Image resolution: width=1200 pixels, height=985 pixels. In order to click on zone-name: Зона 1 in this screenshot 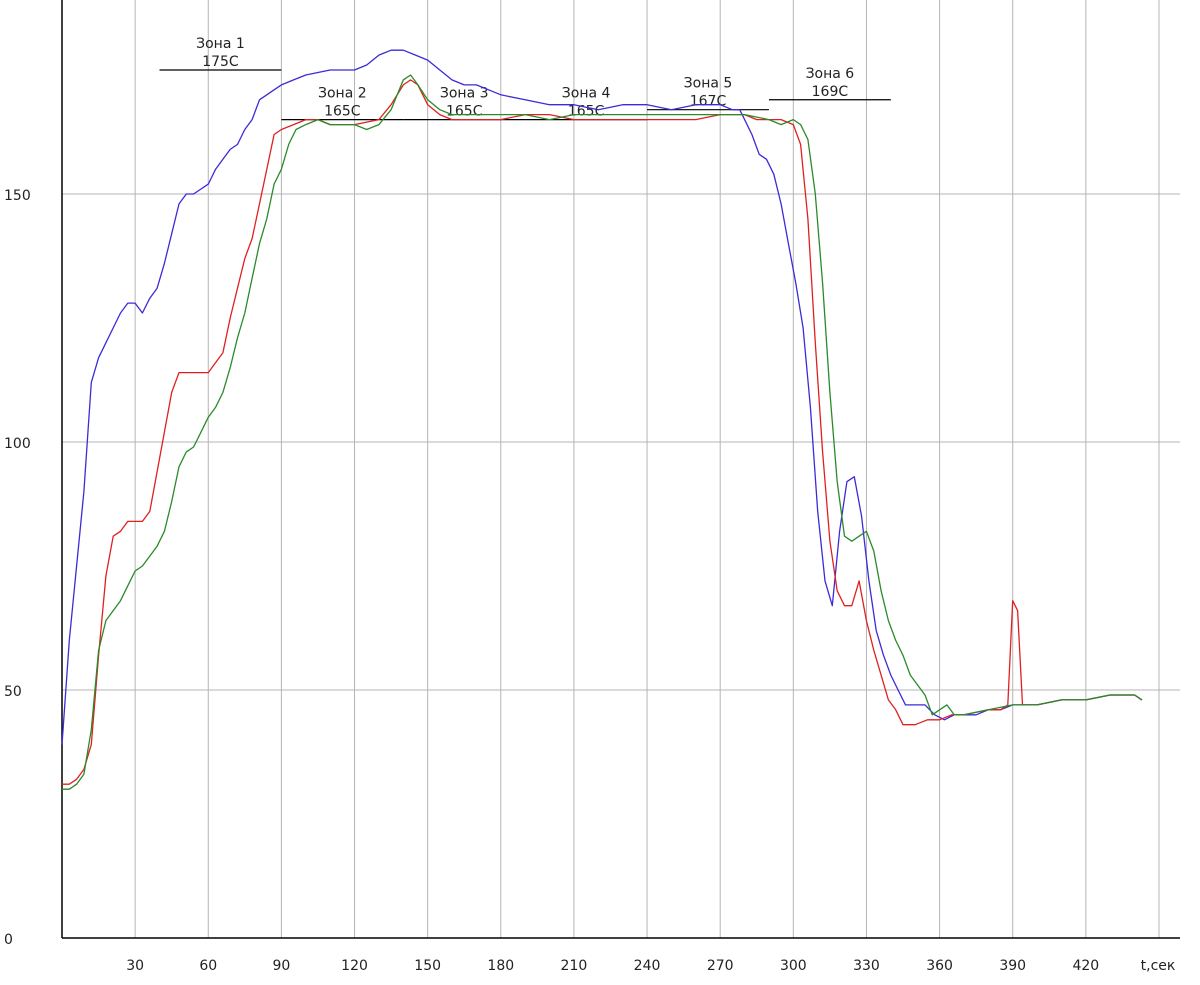, I will do `click(220, 44)`.